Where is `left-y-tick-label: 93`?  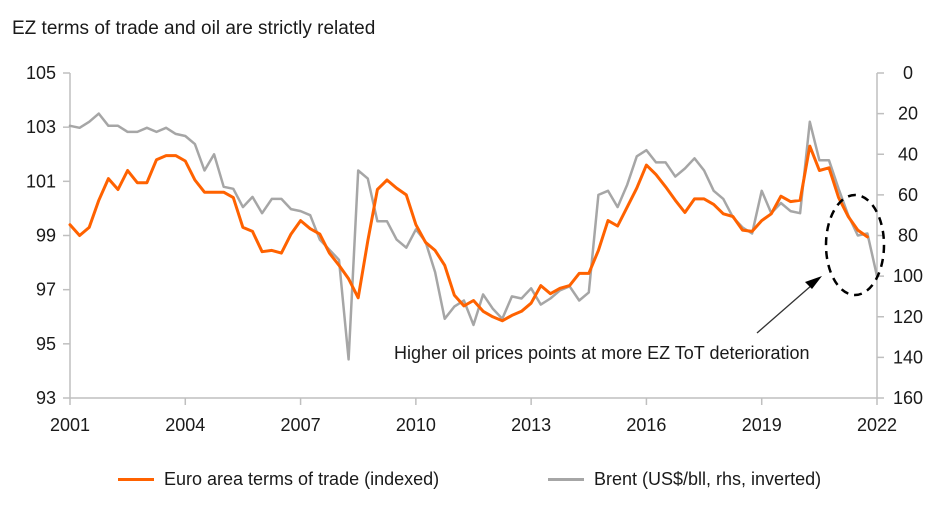
left-y-tick-label: 93 is located at coordinates (46, 398).